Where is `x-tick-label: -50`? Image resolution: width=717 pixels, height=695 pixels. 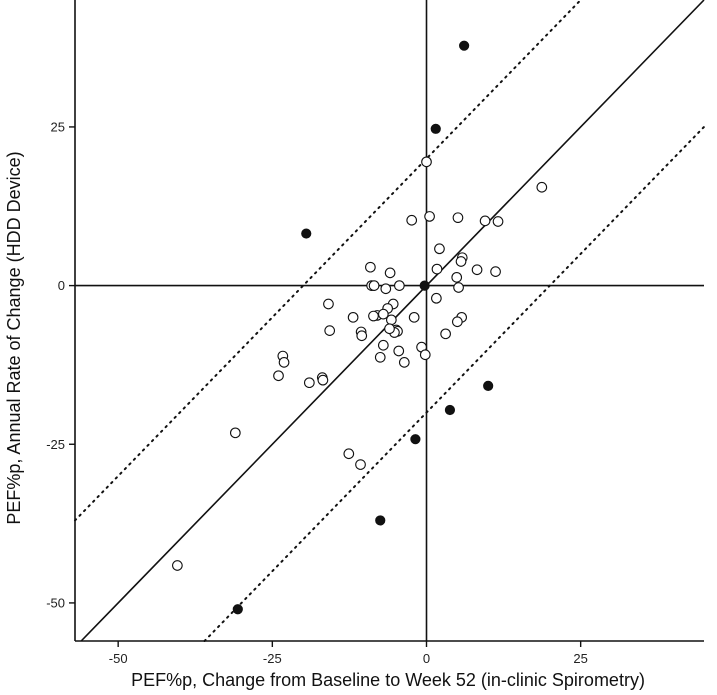 x-tick-label: -50 is located at coordinates (118, 658).